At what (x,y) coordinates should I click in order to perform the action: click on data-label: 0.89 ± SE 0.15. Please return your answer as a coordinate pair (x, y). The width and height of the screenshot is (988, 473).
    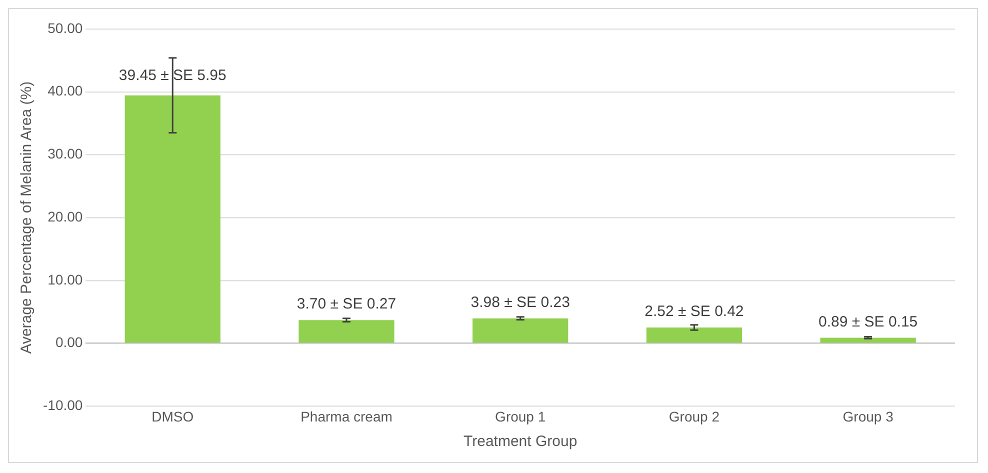
    Looking at the image, I should click on (868, 321).